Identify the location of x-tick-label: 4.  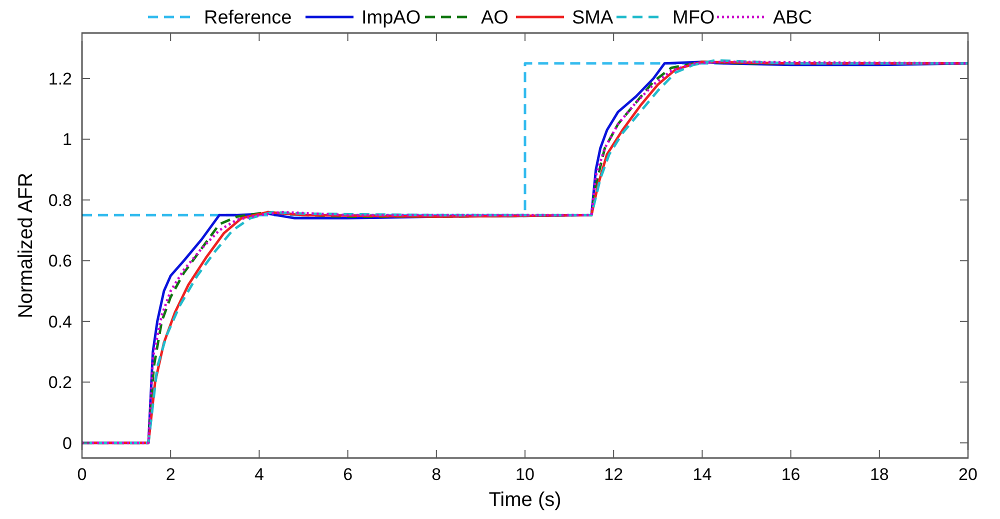
(259, 474).